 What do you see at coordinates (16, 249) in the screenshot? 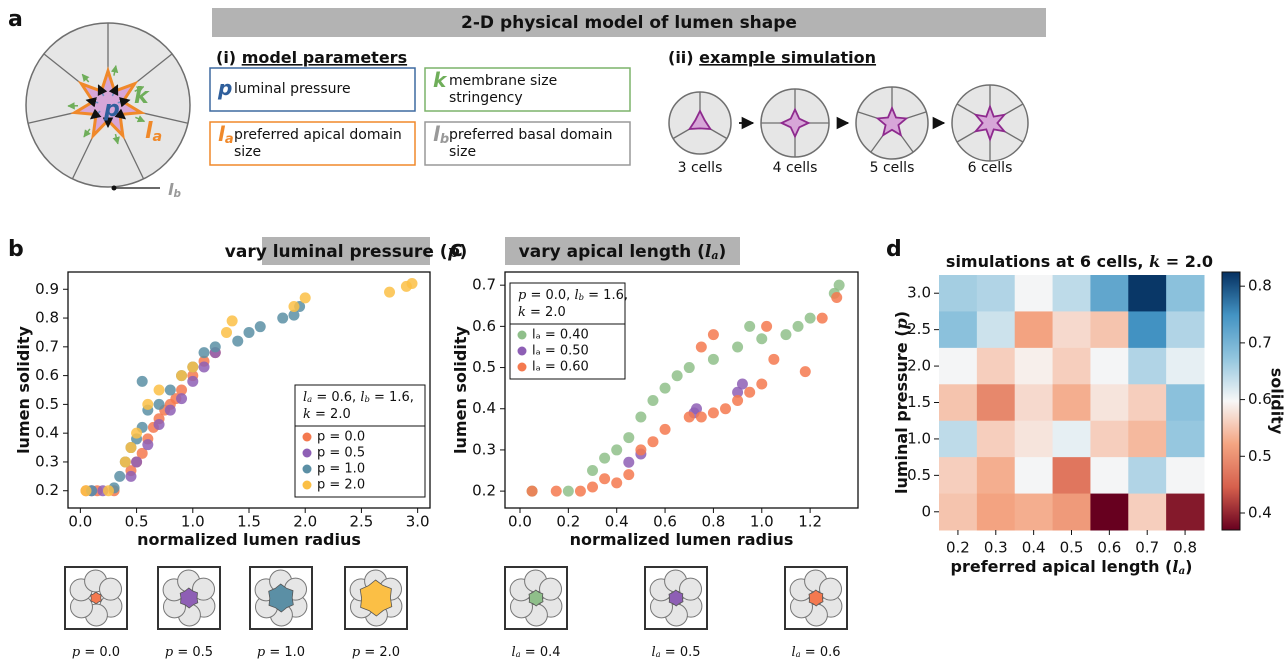
I see `panel-label: b` at bounding box center [16, 249].